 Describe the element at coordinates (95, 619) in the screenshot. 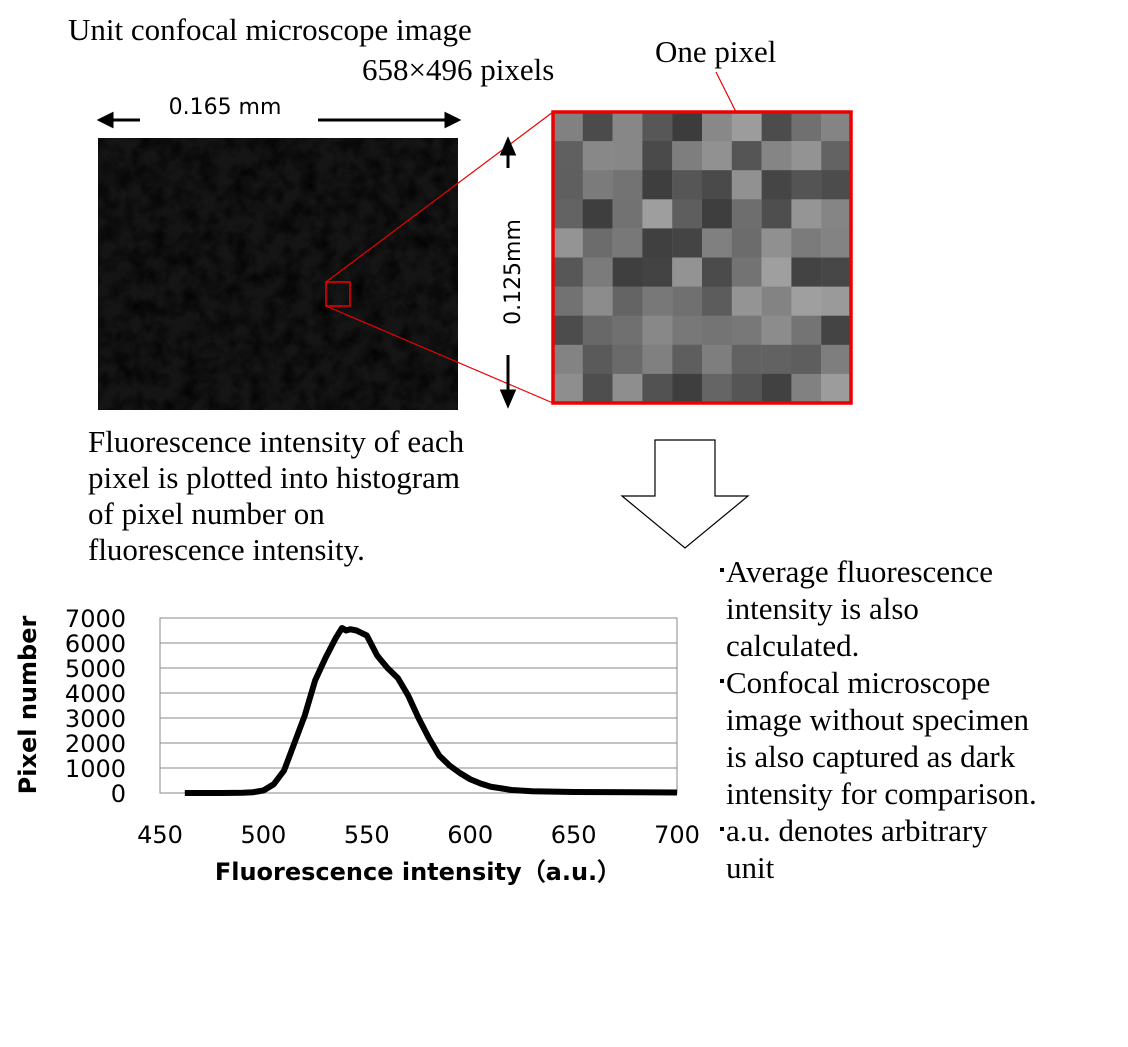

I see `y-tick-label: 7000` at that location.